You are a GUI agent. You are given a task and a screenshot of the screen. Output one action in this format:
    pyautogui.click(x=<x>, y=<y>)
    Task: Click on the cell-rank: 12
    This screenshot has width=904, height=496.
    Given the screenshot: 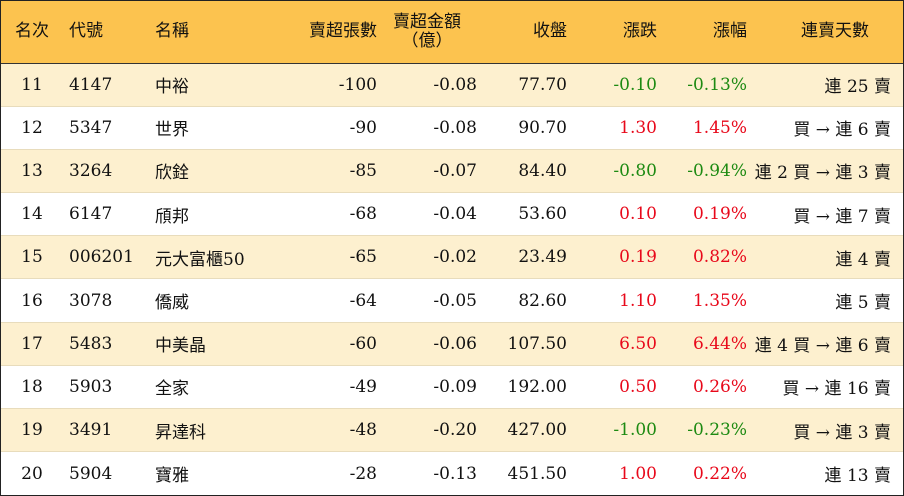 What is the action you would take?
    pyautogui.click(x=32, y=127)
    